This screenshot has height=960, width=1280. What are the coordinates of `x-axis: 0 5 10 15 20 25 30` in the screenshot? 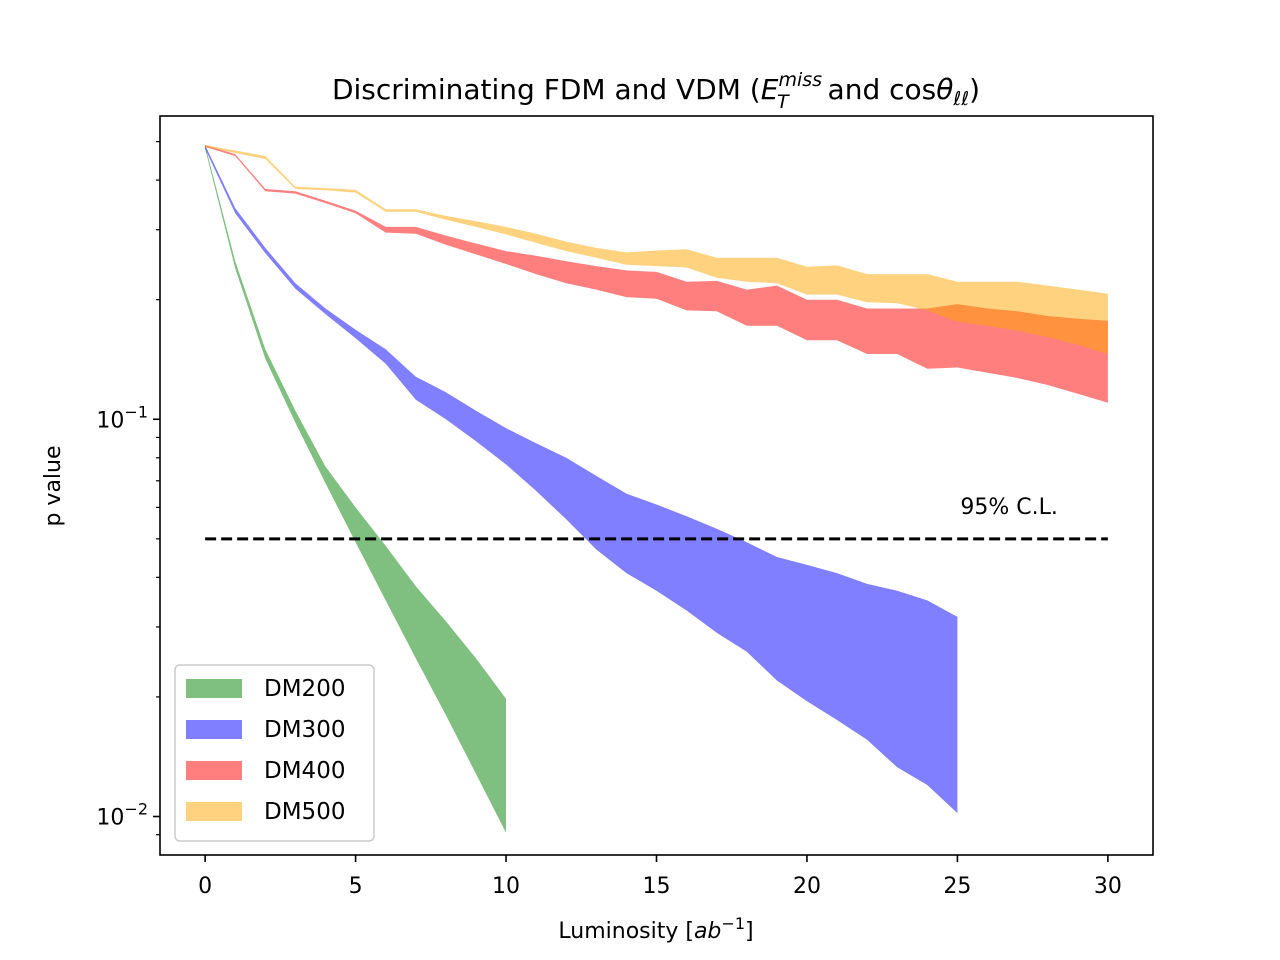 It's located at (660, 877).